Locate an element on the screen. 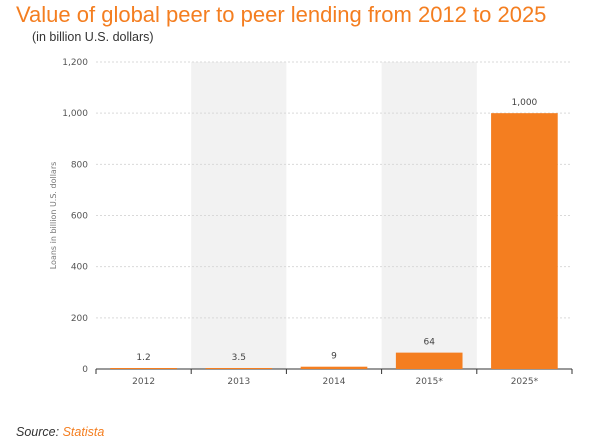 Image resolution: width=591 pixels, height=444 pixels. y-tick-label: 400 is located at coordinates (79, 268).